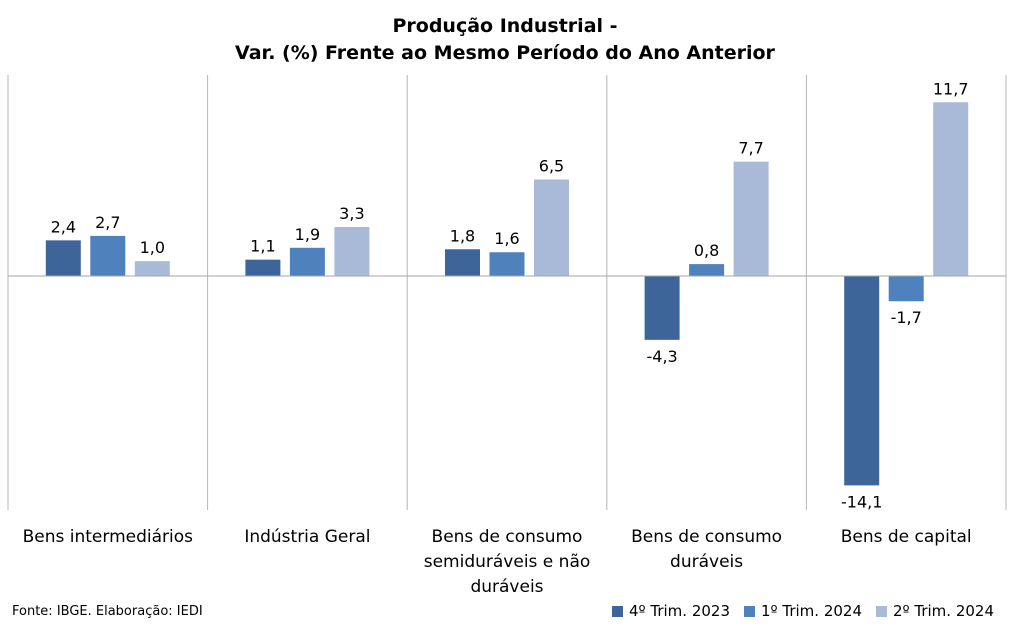 The height and width of the screenshot is (630, 1010). I want to click on data-label: 7,7, so click(750, 148).